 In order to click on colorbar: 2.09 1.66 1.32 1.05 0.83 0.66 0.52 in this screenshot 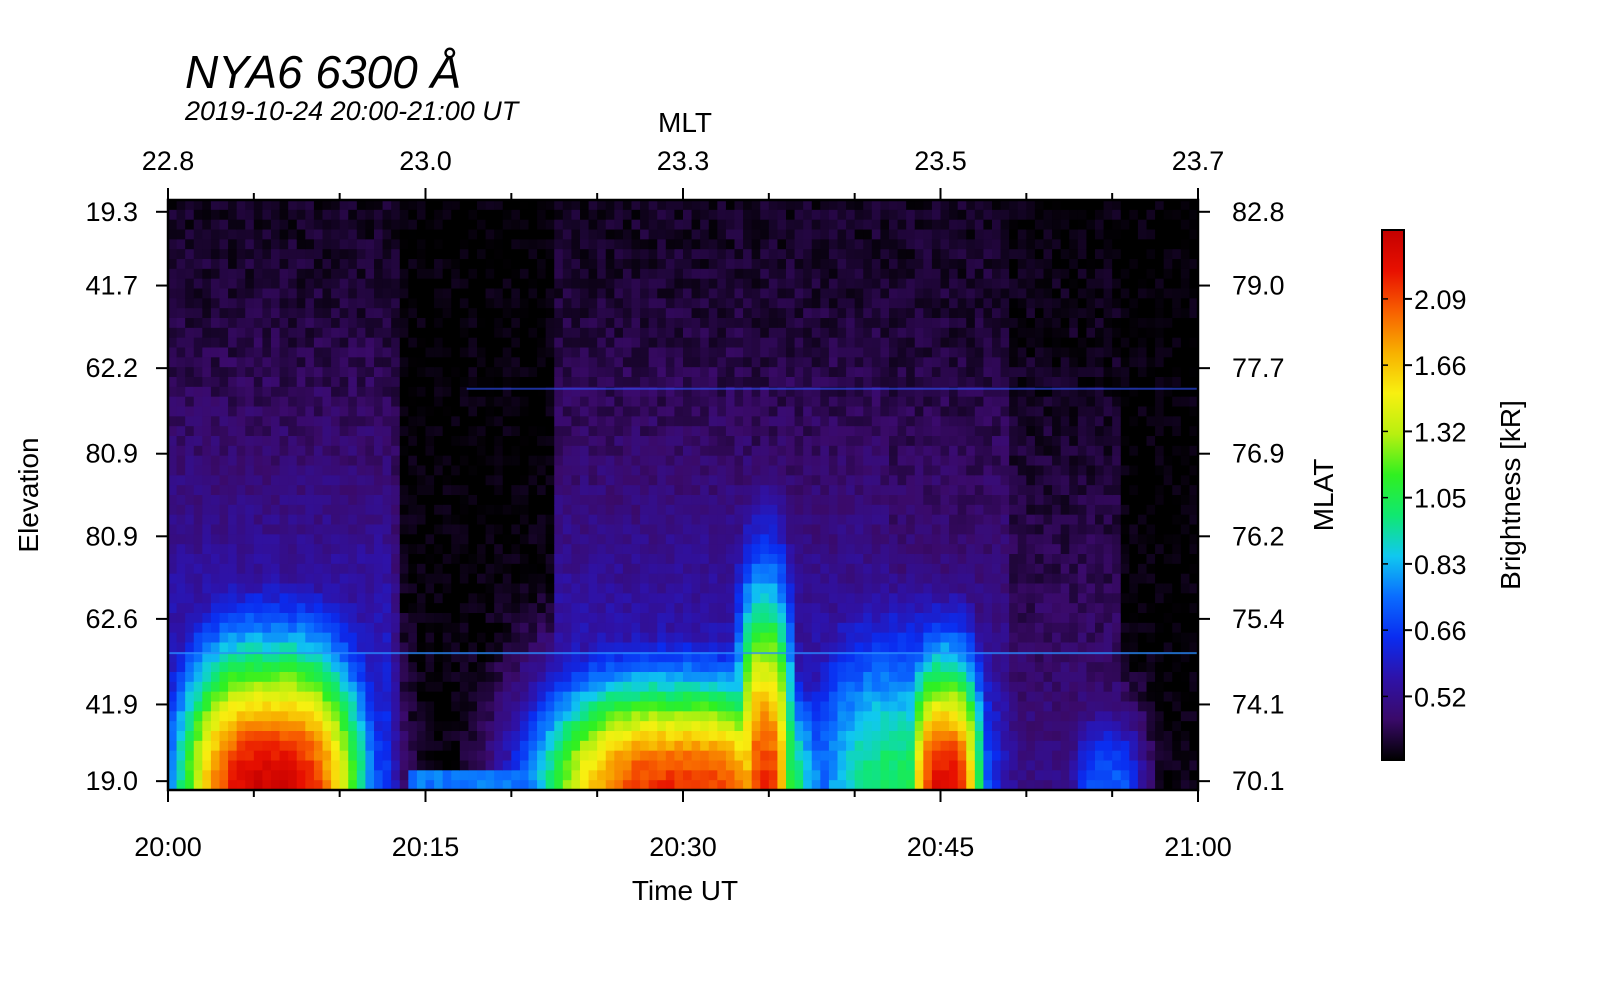, I will do `click(1424, 495)`.